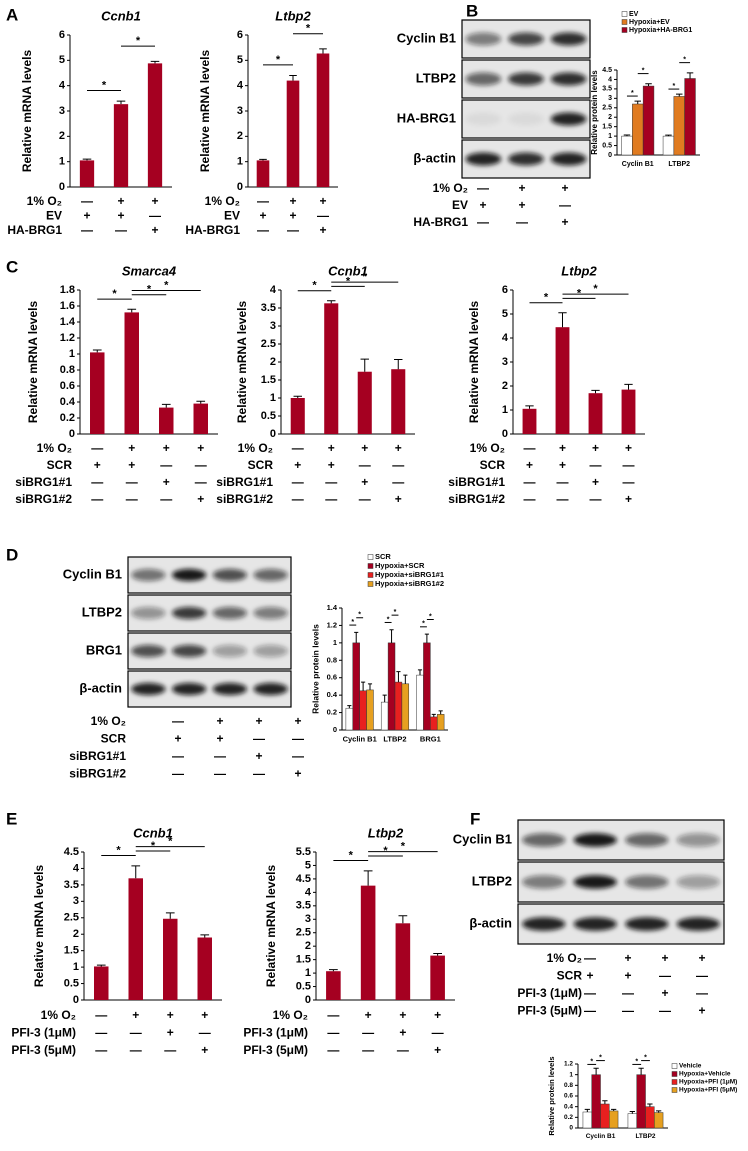 This screenshot has height=1151, width=748. Describe the element at coordinates (426, 37) in the screenshot. I see `band-label: Cyclin B1` at that location.